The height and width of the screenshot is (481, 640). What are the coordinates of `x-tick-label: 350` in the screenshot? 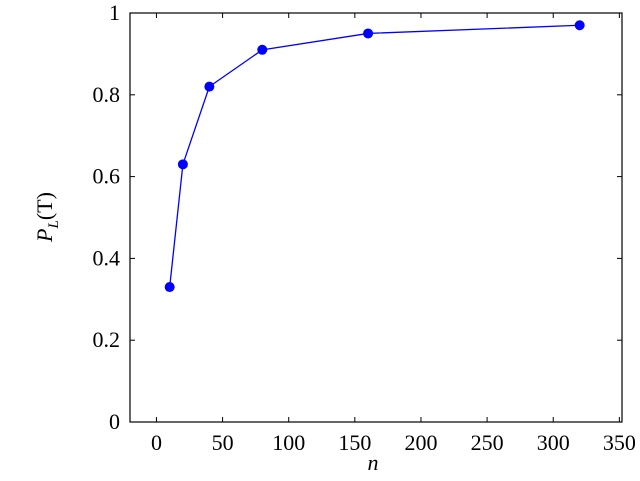 It's located at (619, 442).